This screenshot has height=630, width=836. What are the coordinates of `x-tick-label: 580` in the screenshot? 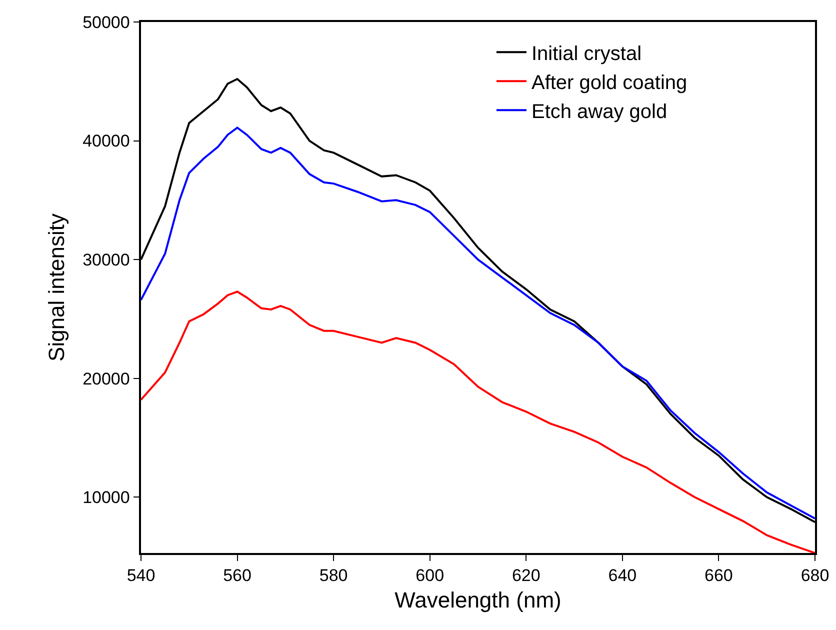 It's located at (333, 576).